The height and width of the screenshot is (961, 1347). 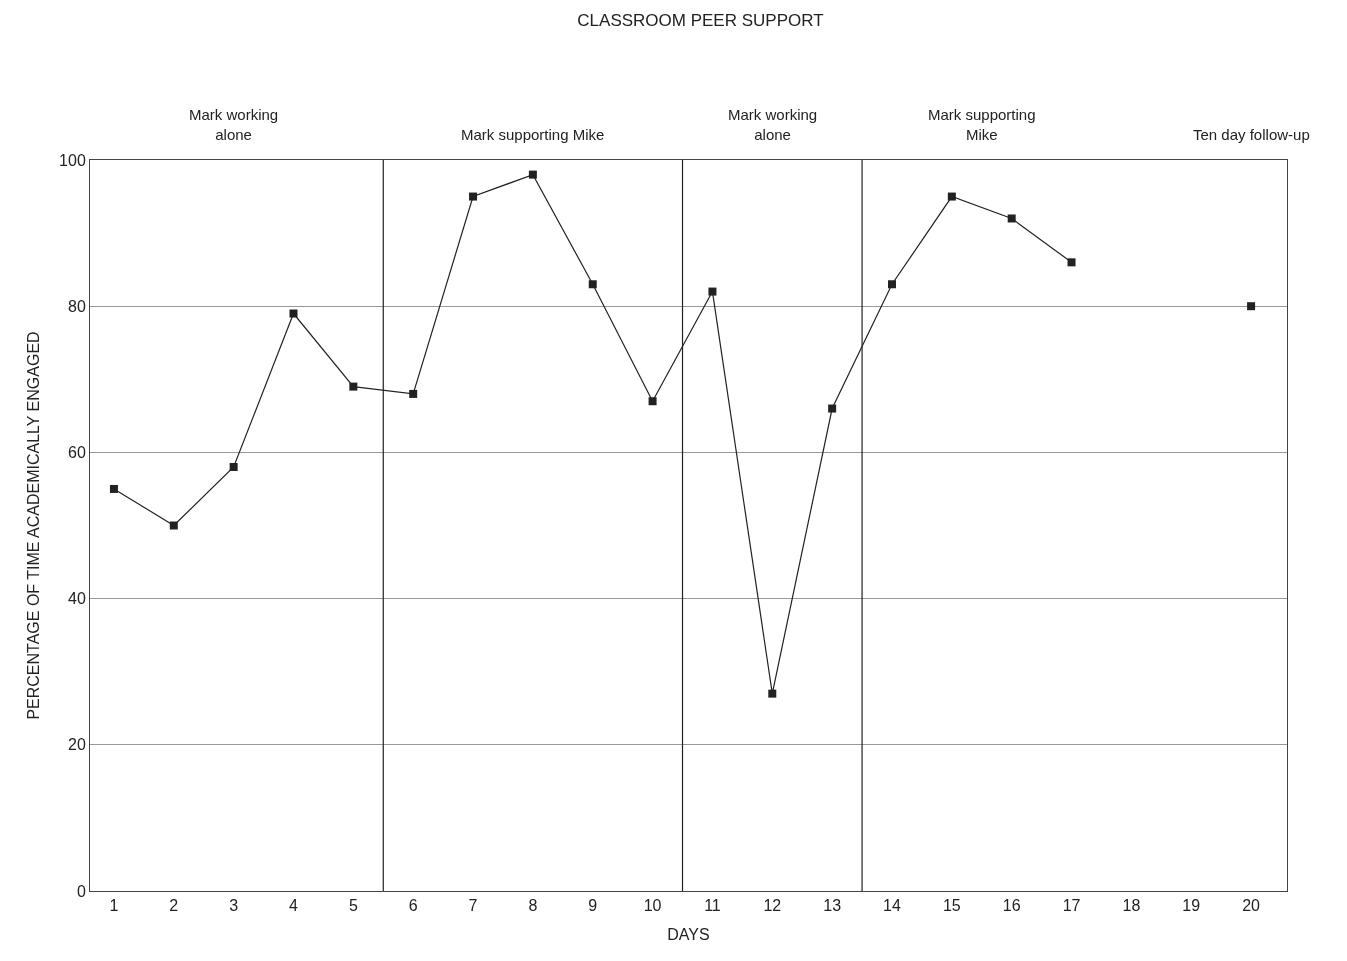 I want to click on x-tick-label: 4, so click(x=294, y=906).